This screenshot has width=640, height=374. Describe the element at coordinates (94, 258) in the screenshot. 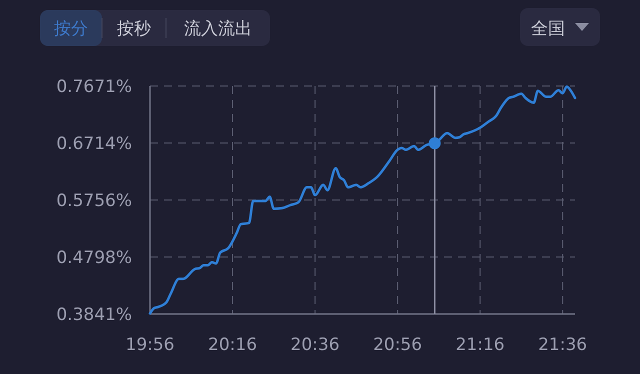

I see `y-tick-label: 0.4798%` at that location.